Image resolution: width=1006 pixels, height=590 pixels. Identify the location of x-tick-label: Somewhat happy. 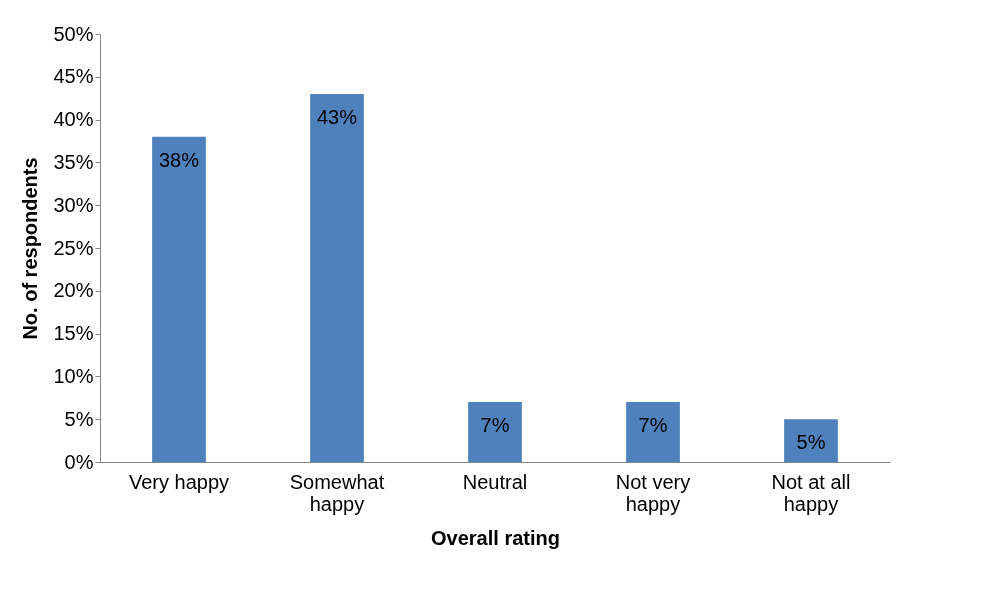
(337, 492).